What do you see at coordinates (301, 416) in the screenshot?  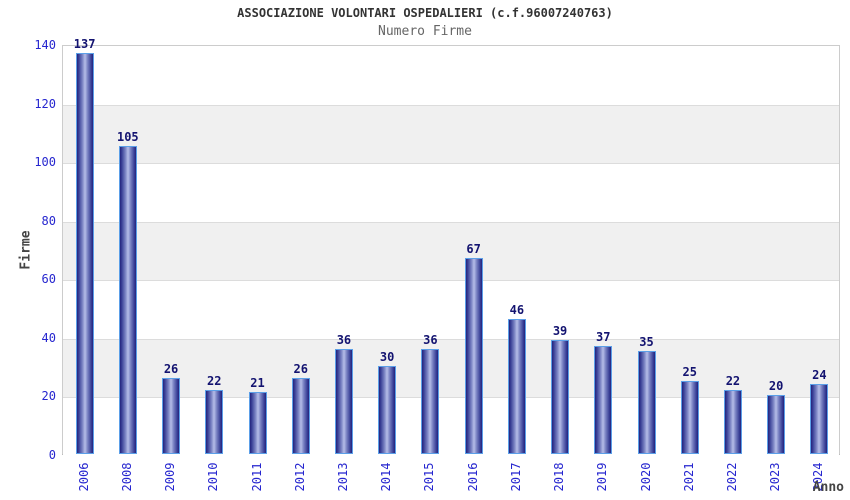 I see `bar-2012` at bounding box center [301, 416].